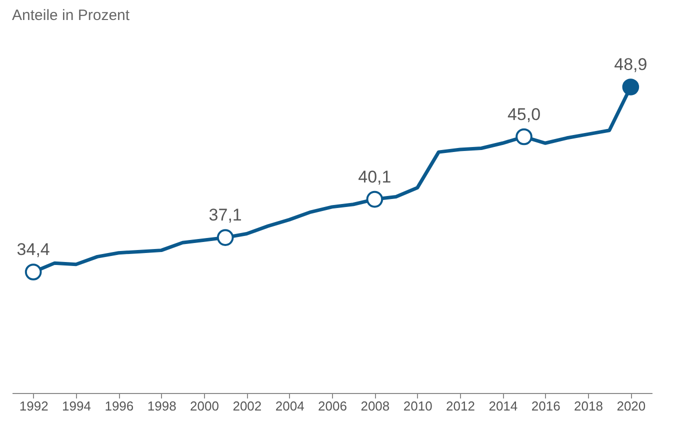 Image resolution: width=677 pixels, height=426 pixels. I want to click on x-tick-label: 2010, so click(417, 406).